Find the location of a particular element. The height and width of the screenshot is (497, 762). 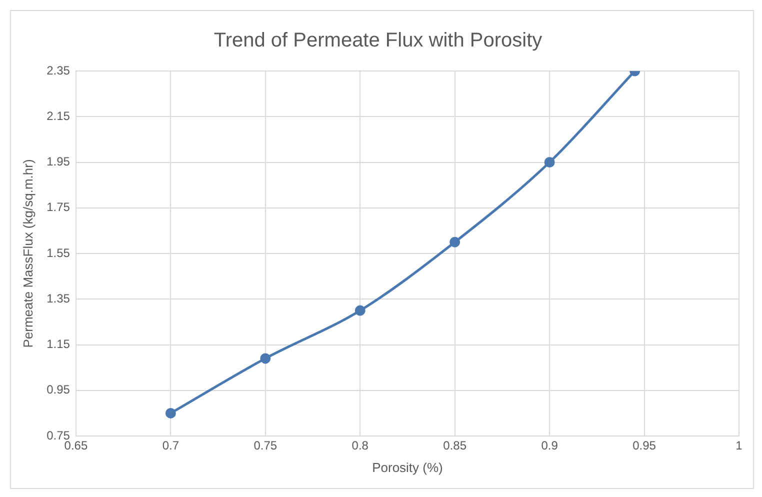

y-axis-title: Permeate MassFlux (kg/sq.m.hr) is located at coordinates (28, 253).